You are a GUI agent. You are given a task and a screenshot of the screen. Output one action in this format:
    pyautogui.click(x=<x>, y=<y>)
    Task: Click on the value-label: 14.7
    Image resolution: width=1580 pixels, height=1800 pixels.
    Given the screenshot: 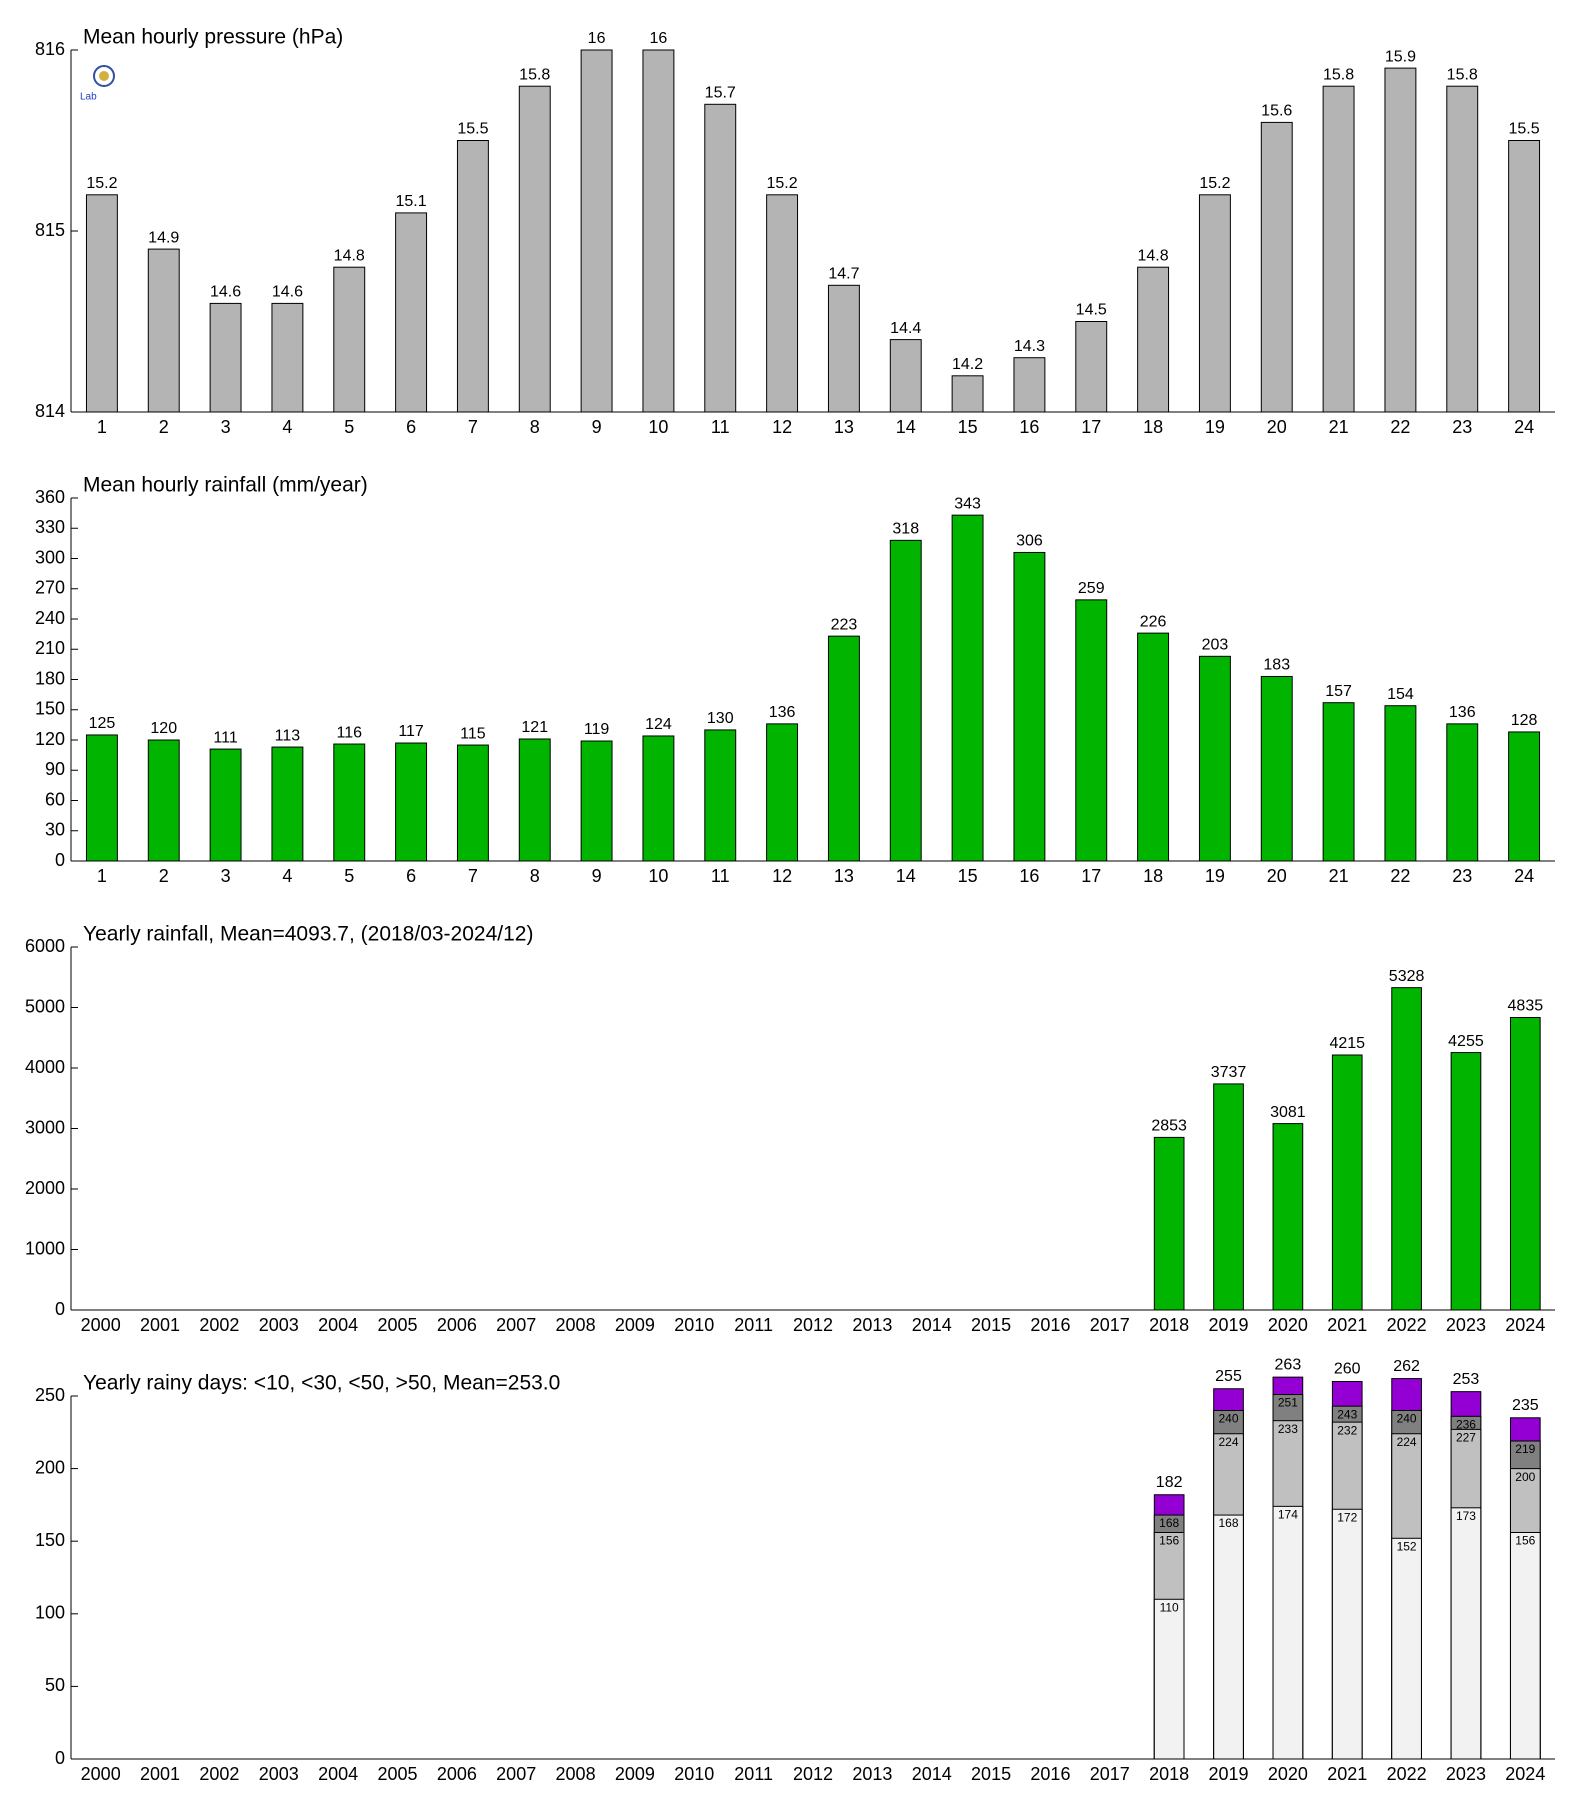 What is the action you would take?
    pyautogui.click(x=843, y=274)
    